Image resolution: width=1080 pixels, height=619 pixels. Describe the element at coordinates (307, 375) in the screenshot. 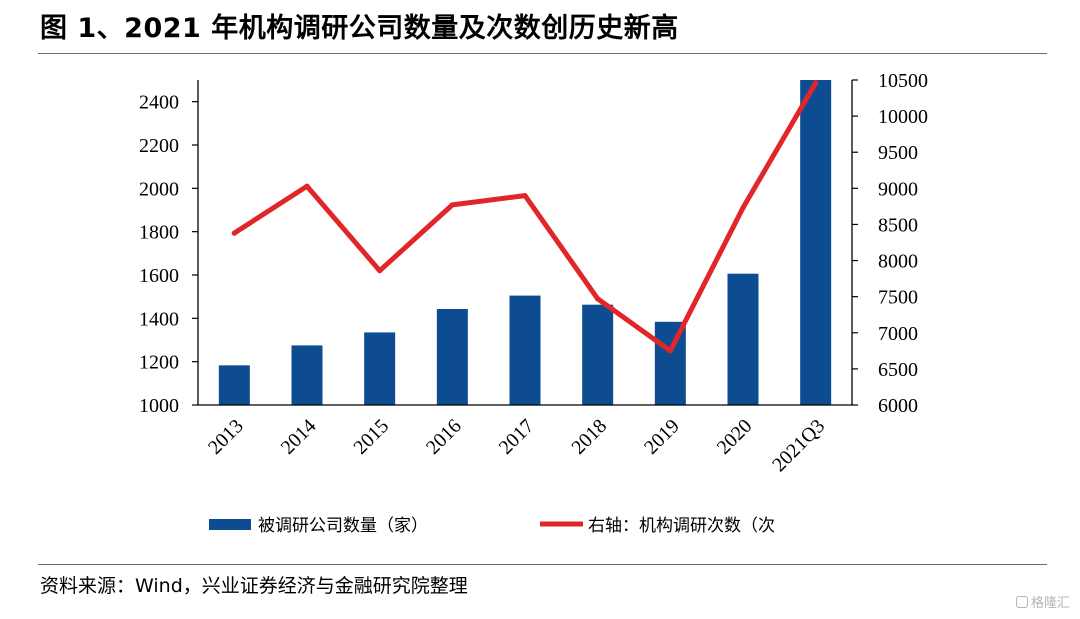

I see `bar-2014` at that location.